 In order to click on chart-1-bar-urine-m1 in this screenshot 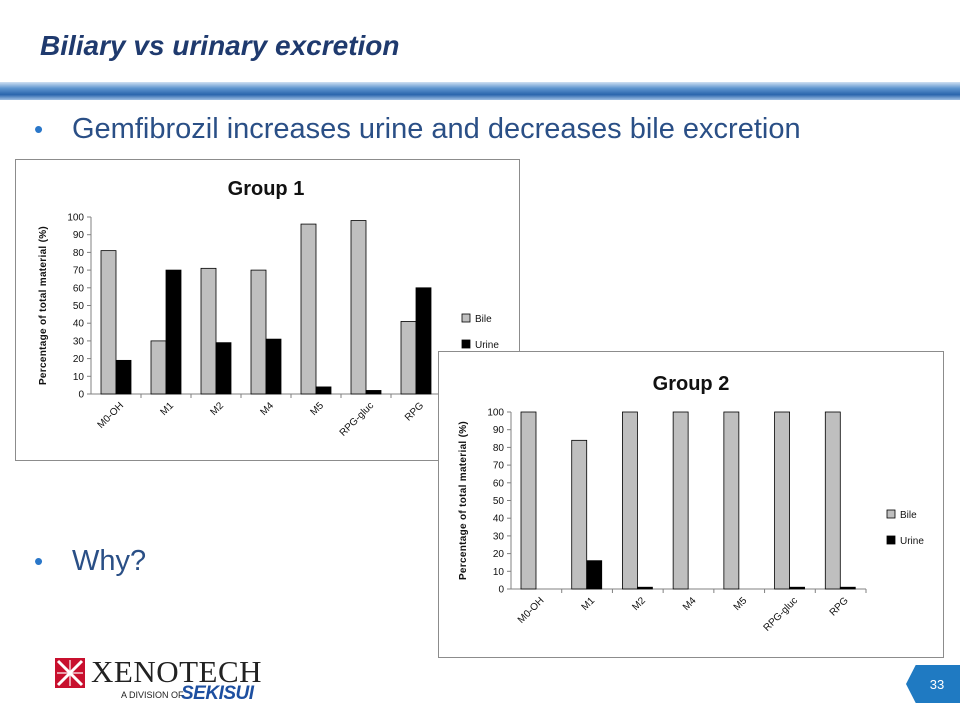, I will do `click(173, 332)`.